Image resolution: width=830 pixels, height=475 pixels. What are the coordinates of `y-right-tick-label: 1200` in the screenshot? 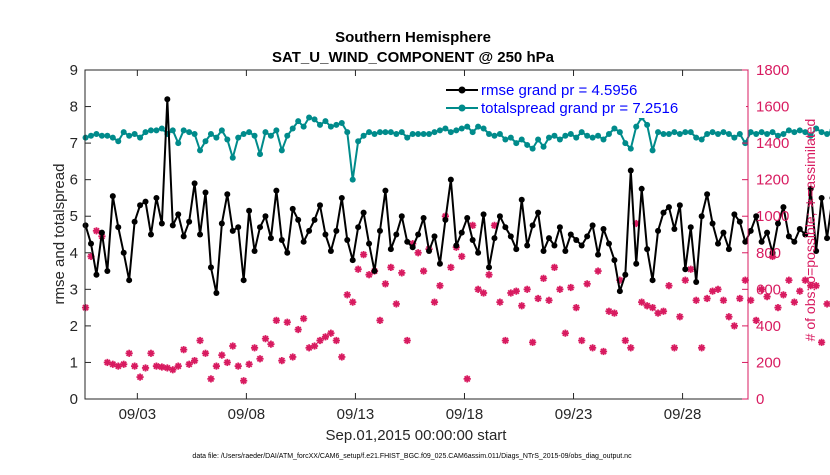 It's located at (772, 180).